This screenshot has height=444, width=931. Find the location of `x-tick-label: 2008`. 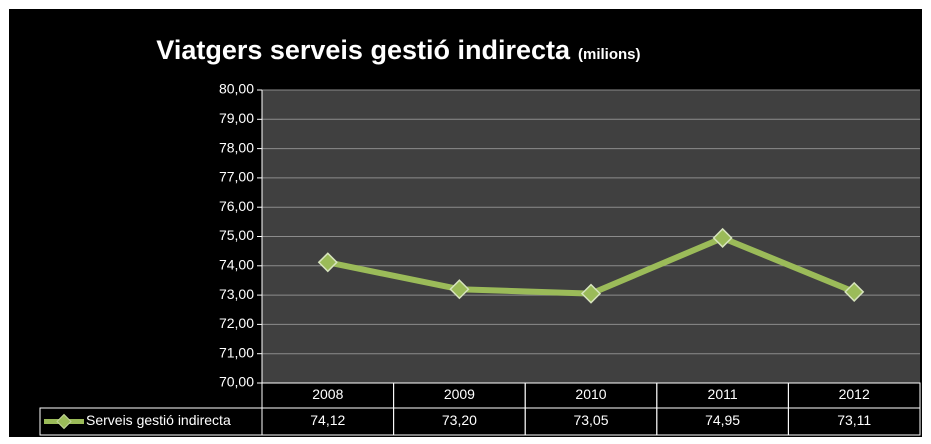

x-tick-label: 2008 is located at coordinates (327, 394).